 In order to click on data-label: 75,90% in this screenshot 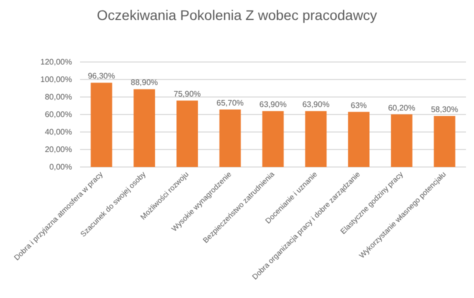, I will do `click(187, 94)`.